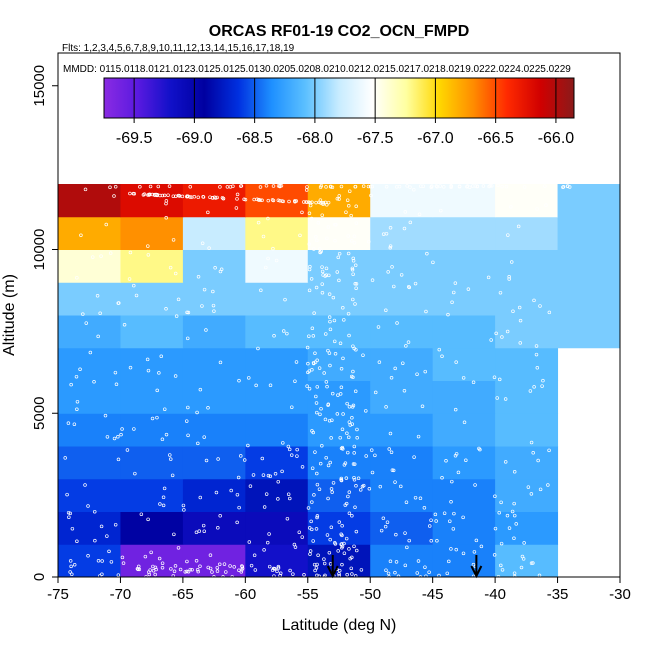  What do you see at coordinates (39, 86) in the screenshot?
I see `y-tick-label: 15000` at bounding box center [39, 86].